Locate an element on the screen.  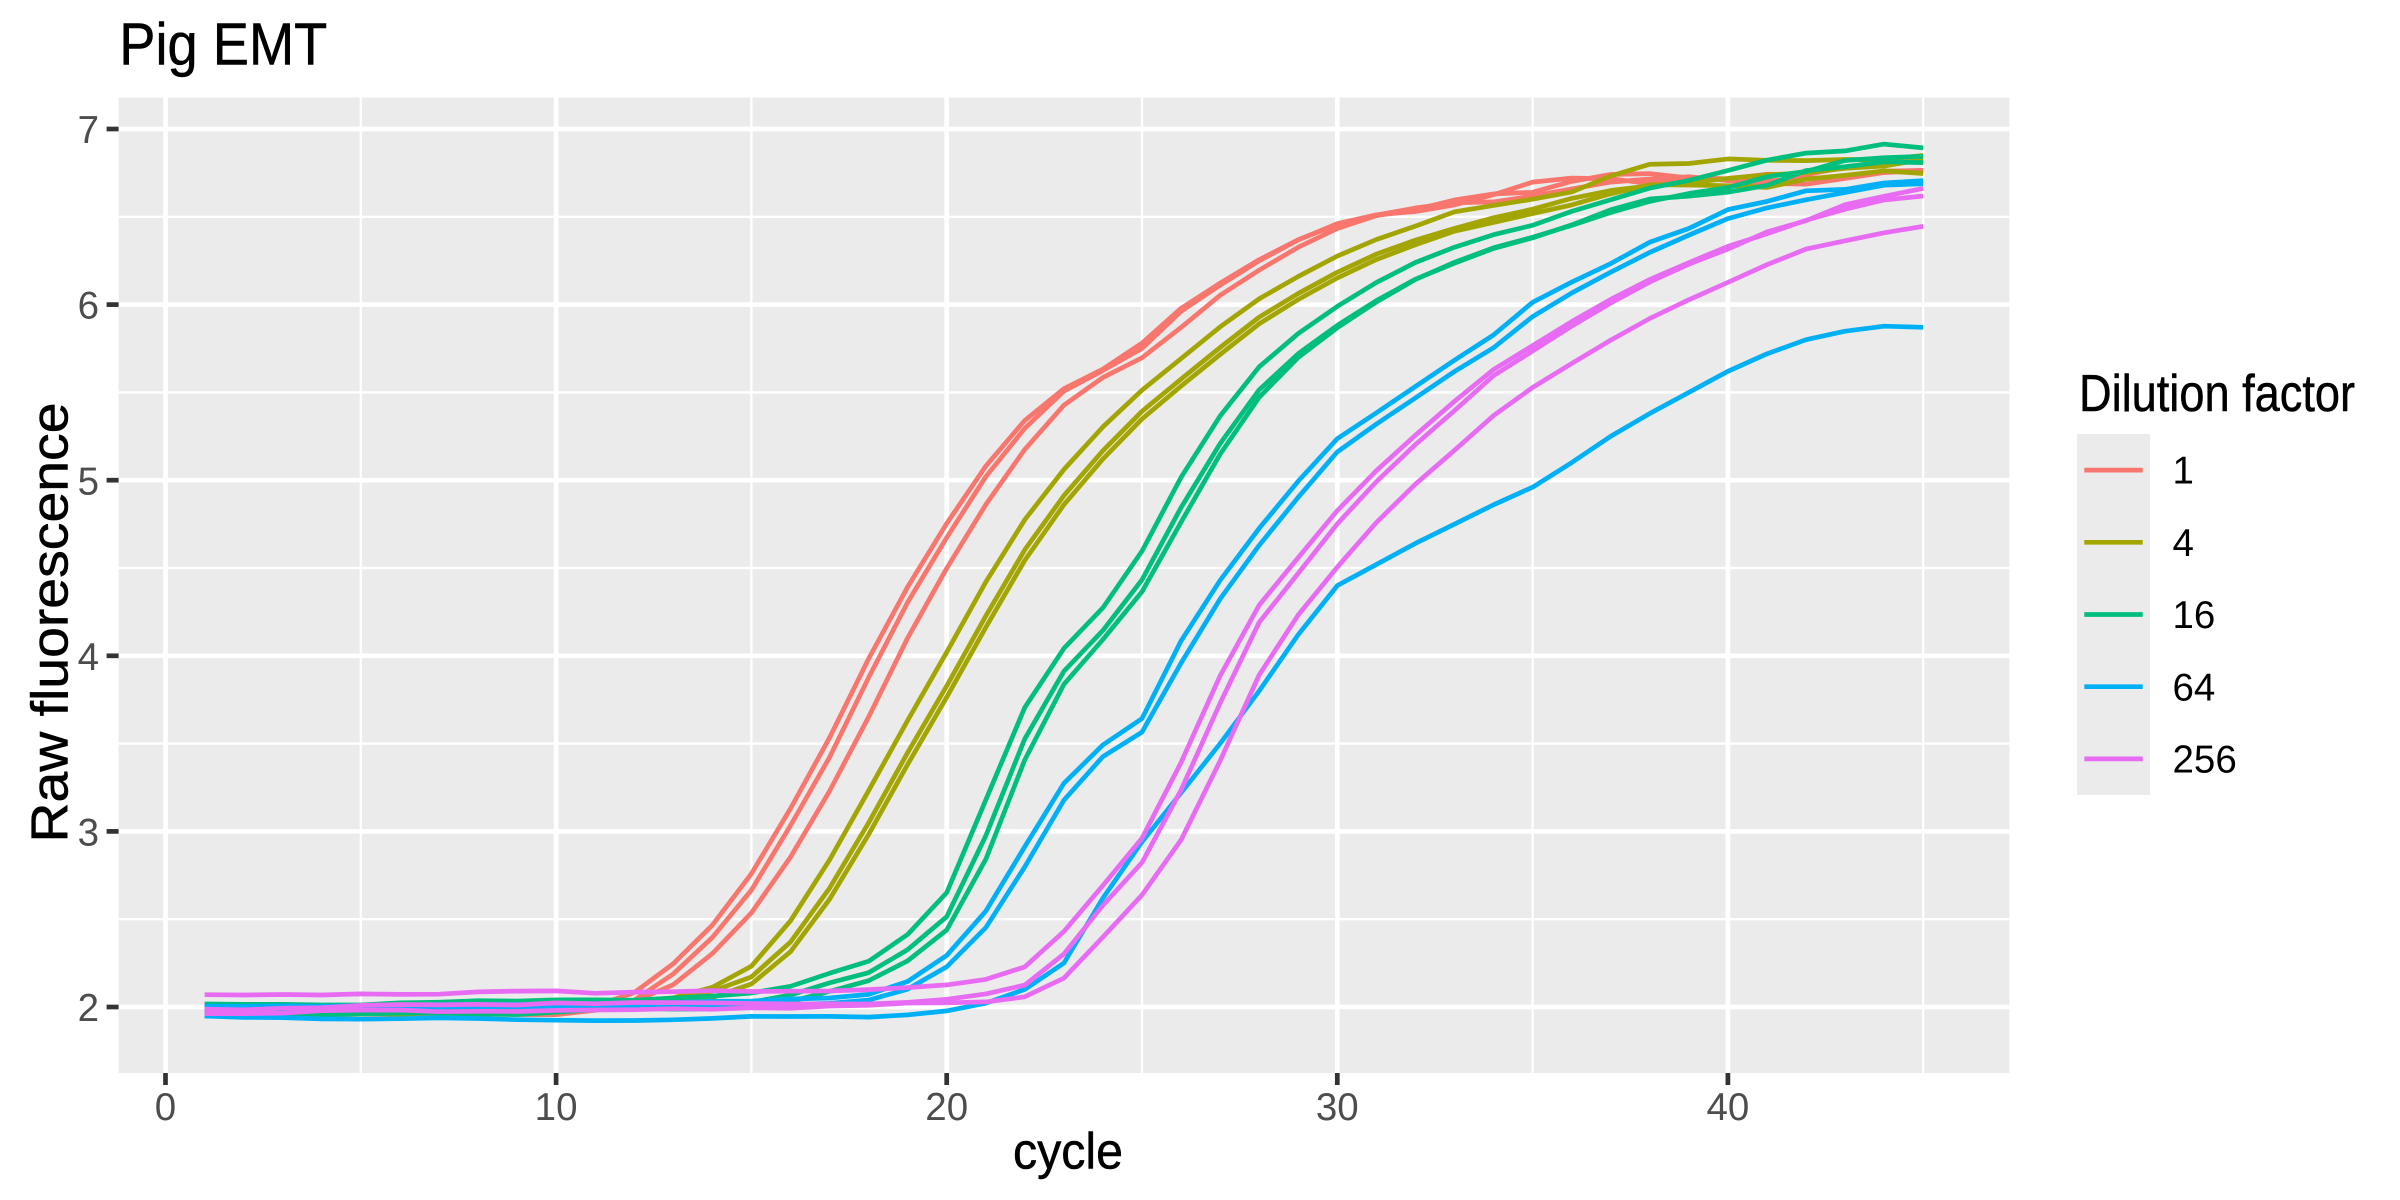
svg-text: 1 is located at coordinates (2183, 471).